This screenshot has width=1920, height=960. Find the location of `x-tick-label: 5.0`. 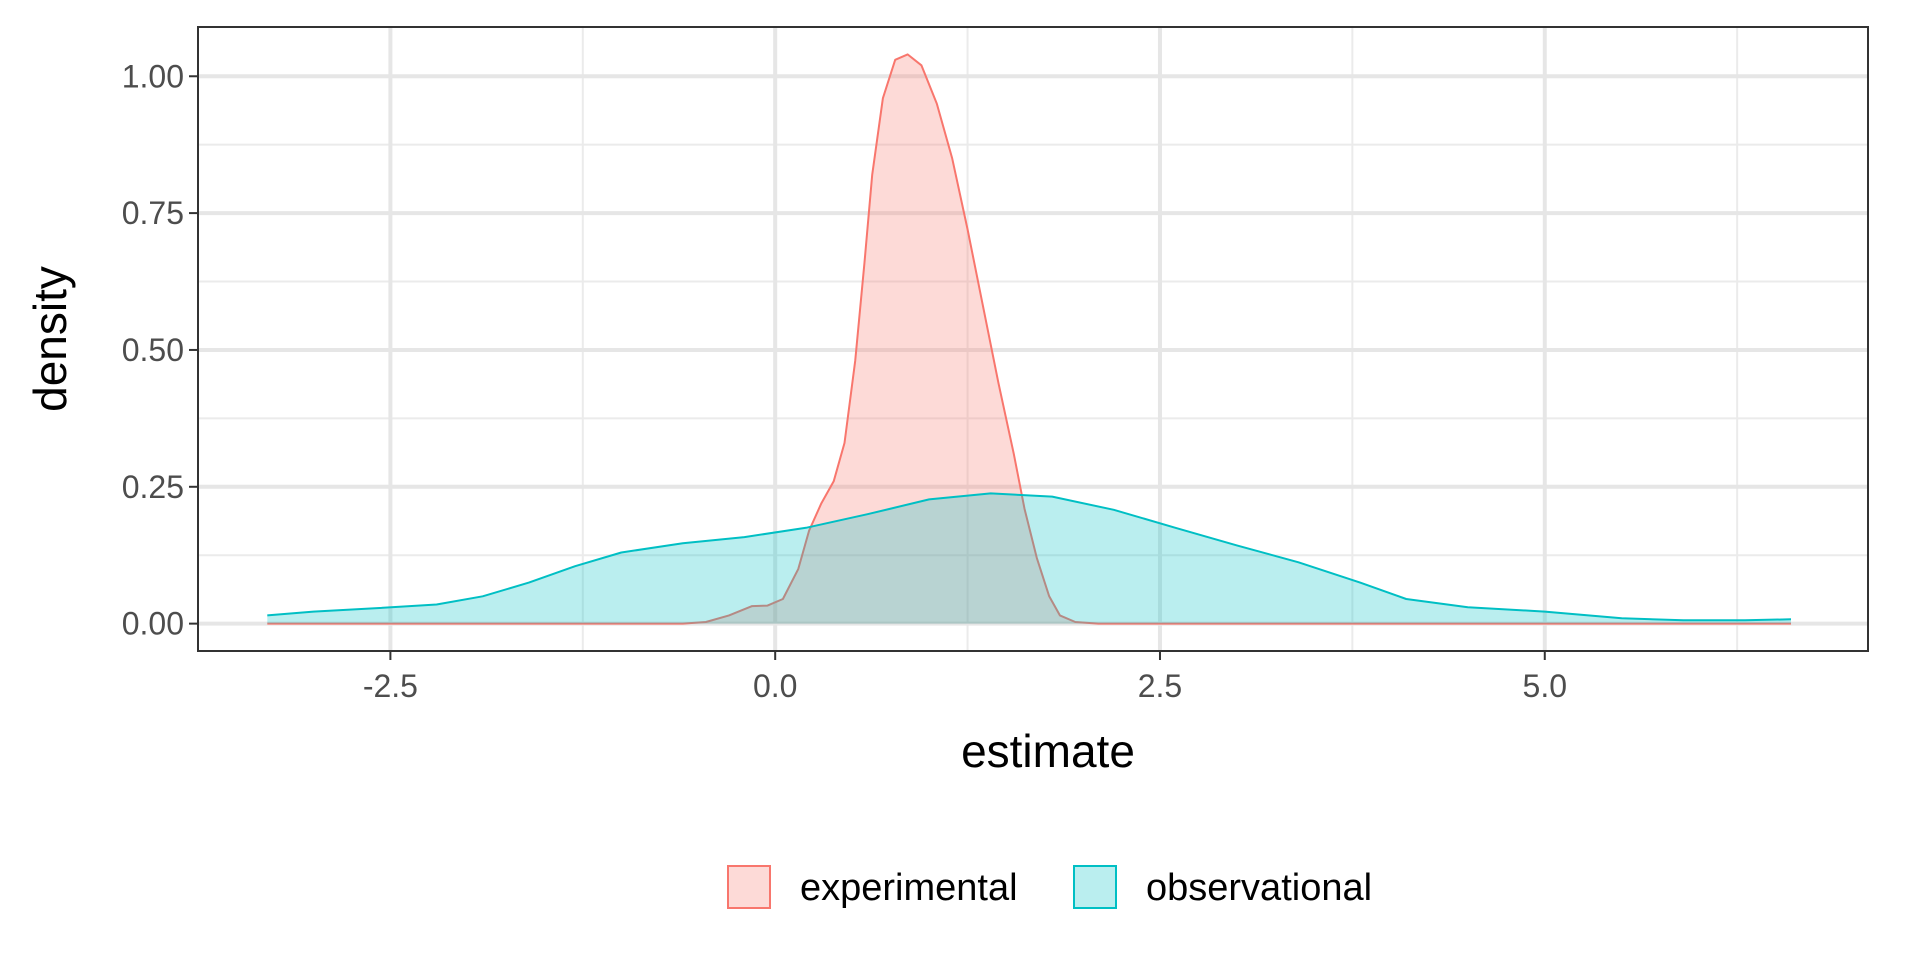

x-tick-label: 5.0 is located at coordinates (1545, 686).